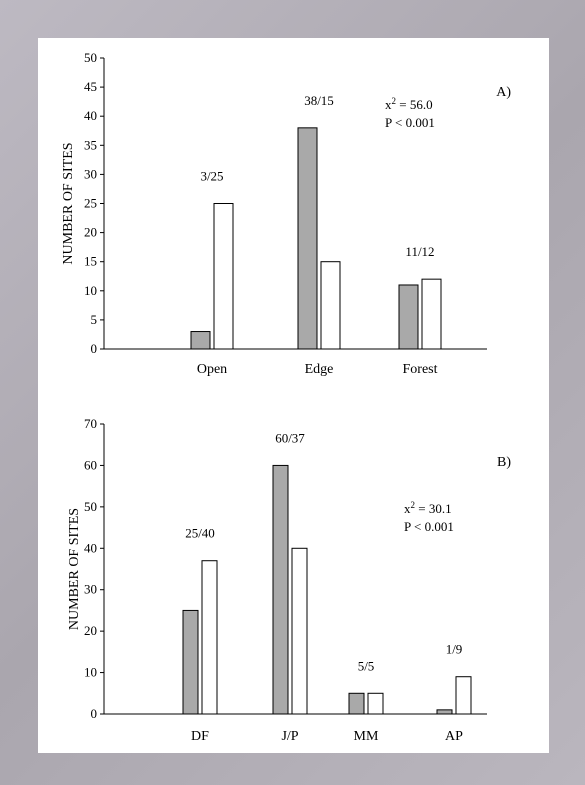 This screenshot has height=785, width=585. What do you see at coordinates (90, 173) in the screenshot?
I see `chart-a-y-tick-label: 30` at bounding box center [90, 173].